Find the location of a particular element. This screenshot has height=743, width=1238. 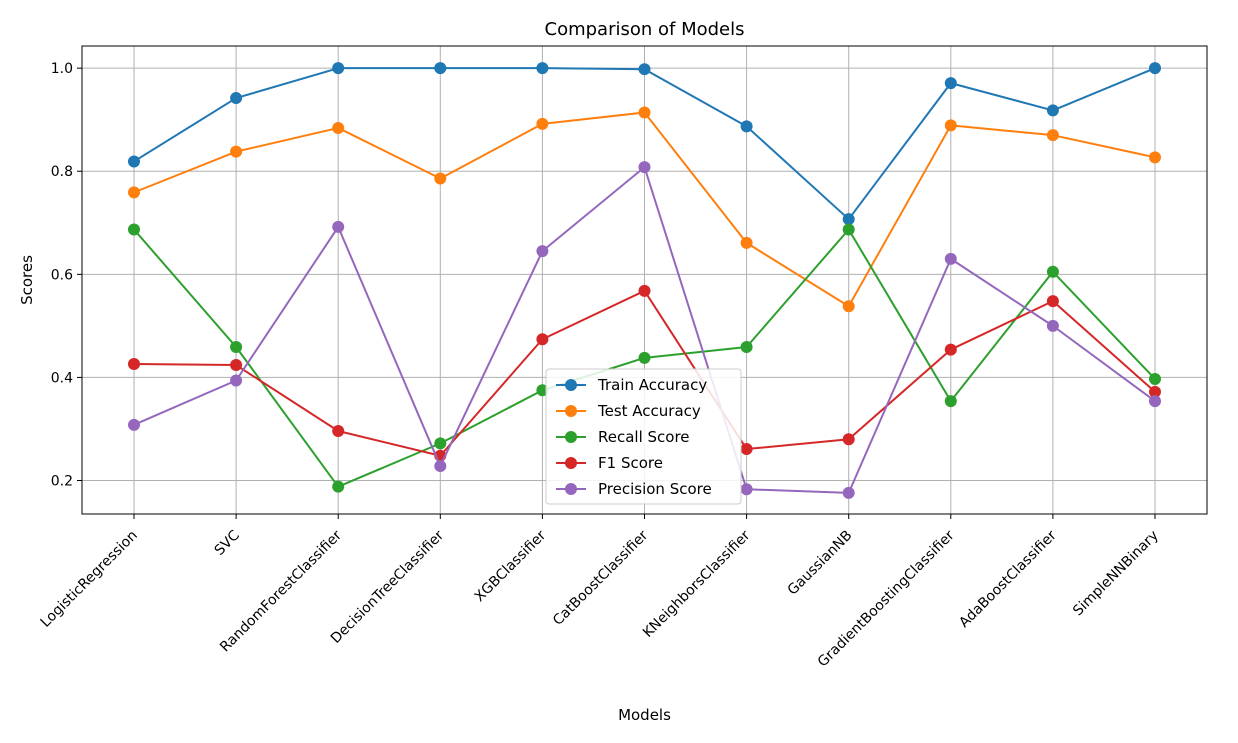

y-tick-label: 0.6 is located at coordinates (62, 275).